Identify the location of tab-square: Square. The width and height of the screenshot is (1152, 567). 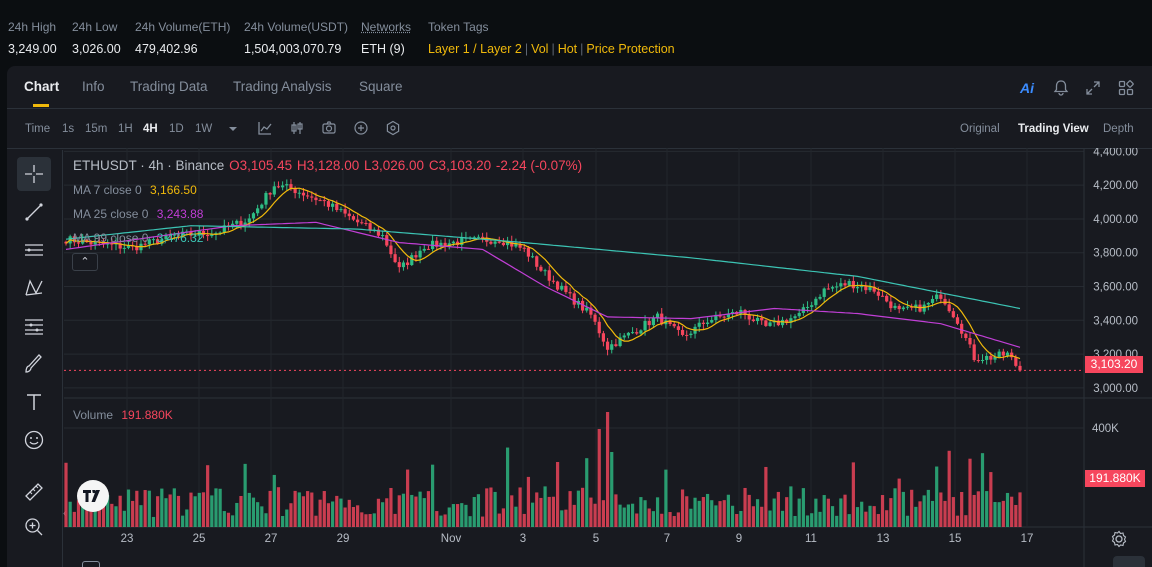
(381, 86).